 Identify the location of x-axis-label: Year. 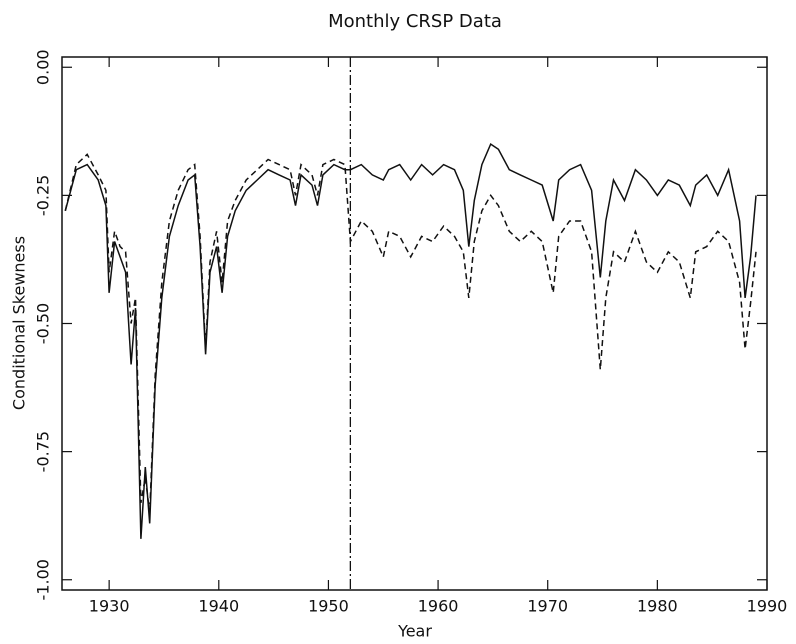
(414, 631).